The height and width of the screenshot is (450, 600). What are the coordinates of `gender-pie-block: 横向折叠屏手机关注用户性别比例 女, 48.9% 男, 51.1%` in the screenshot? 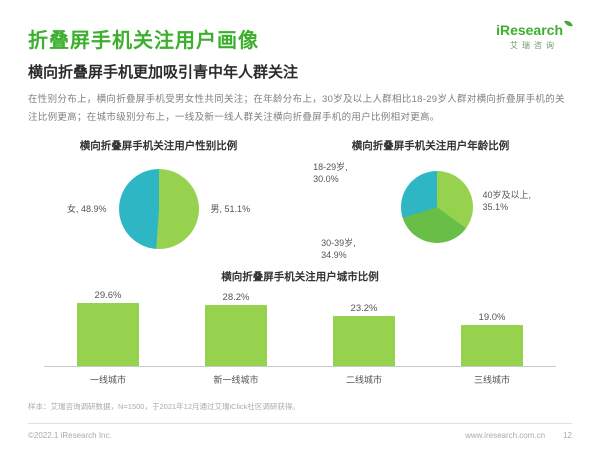 It's located at (158, 201).